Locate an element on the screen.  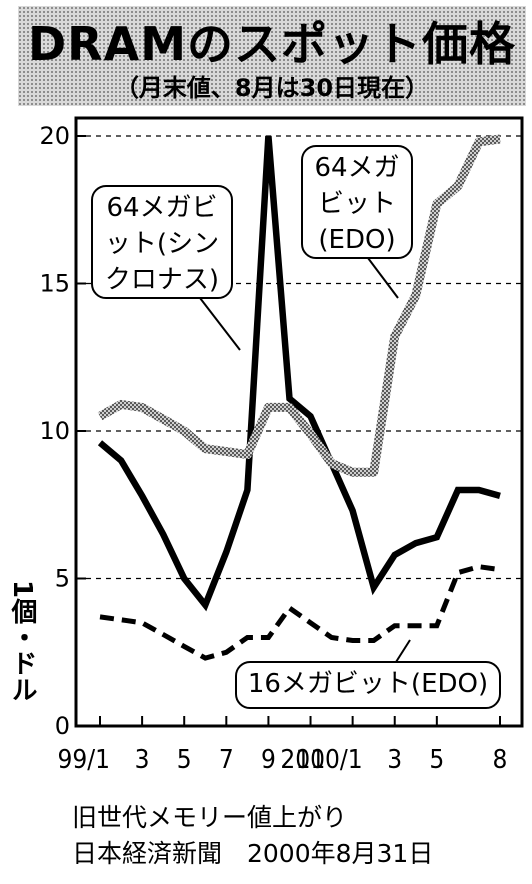
x-tick-label: 99/1 is located at coordinates (83, 760).